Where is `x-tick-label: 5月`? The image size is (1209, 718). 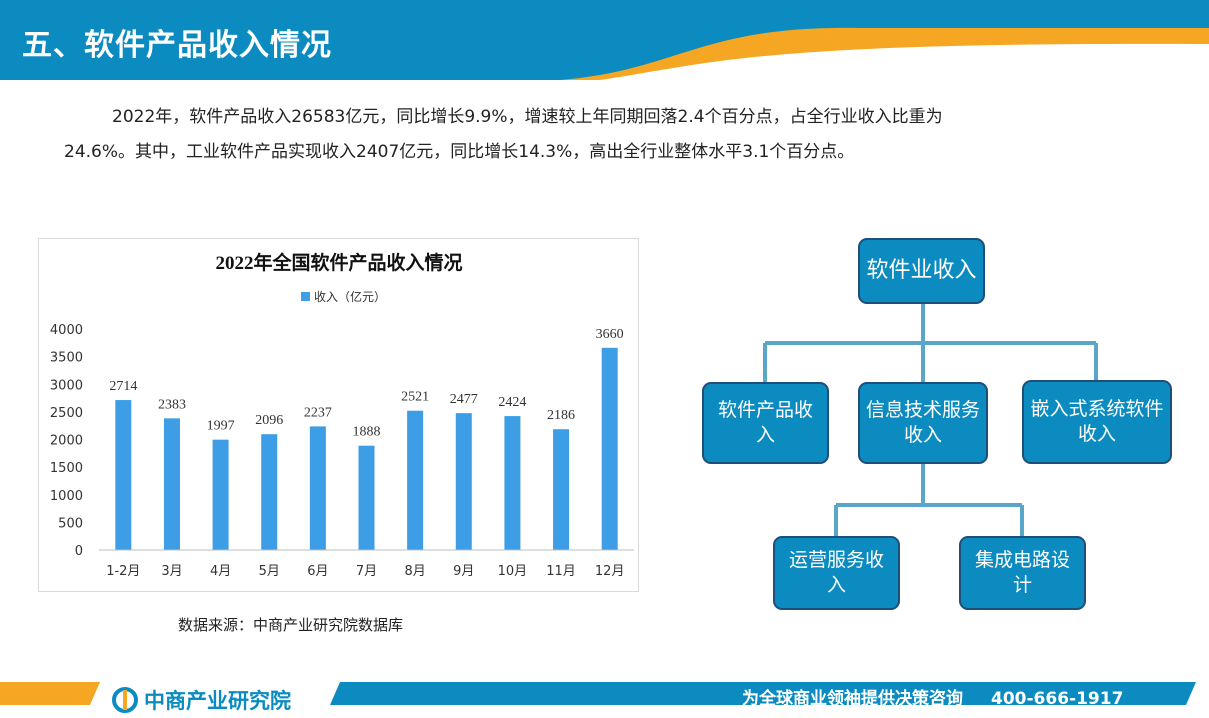
x-tick-label: 5月 is located at coordinates (269, 571).